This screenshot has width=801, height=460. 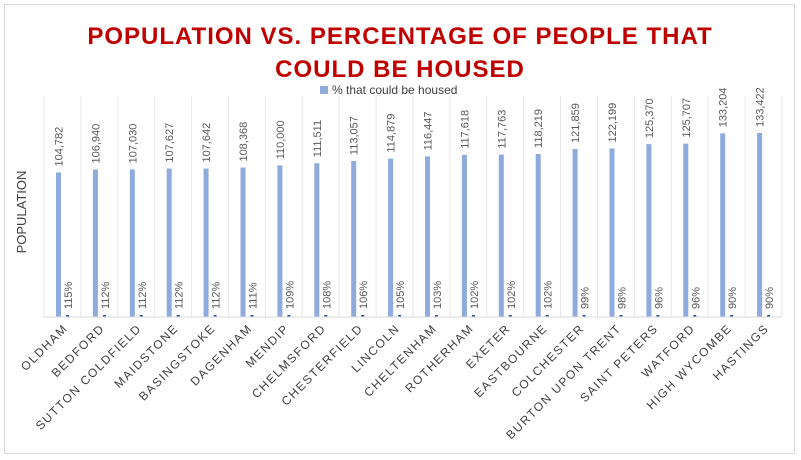 What do you see at coordinates (324, 90) in the screenshot?
I see `legend-swatch` at bounding box center [324, 90].